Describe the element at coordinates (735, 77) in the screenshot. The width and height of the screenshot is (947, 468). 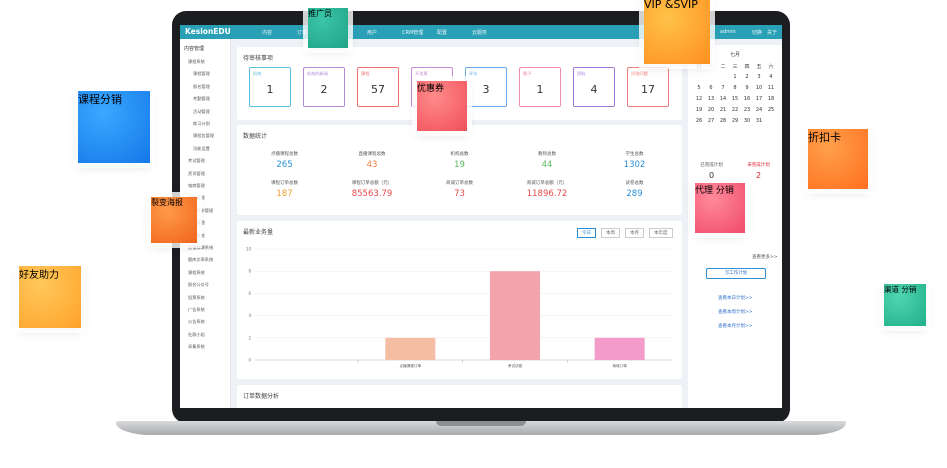
I see `calendar-day: 1` at that location.